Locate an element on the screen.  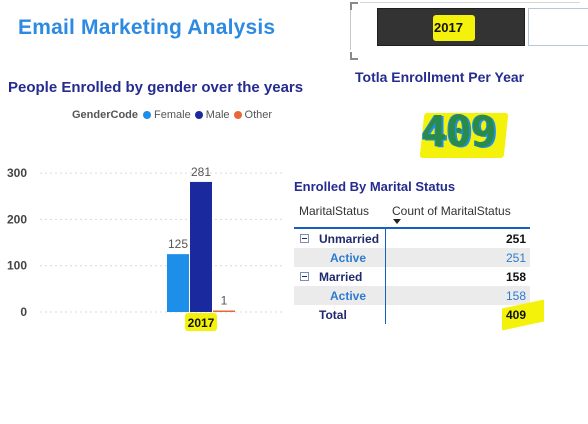
kpi-value: 409 is located at coordinates (459, 132).